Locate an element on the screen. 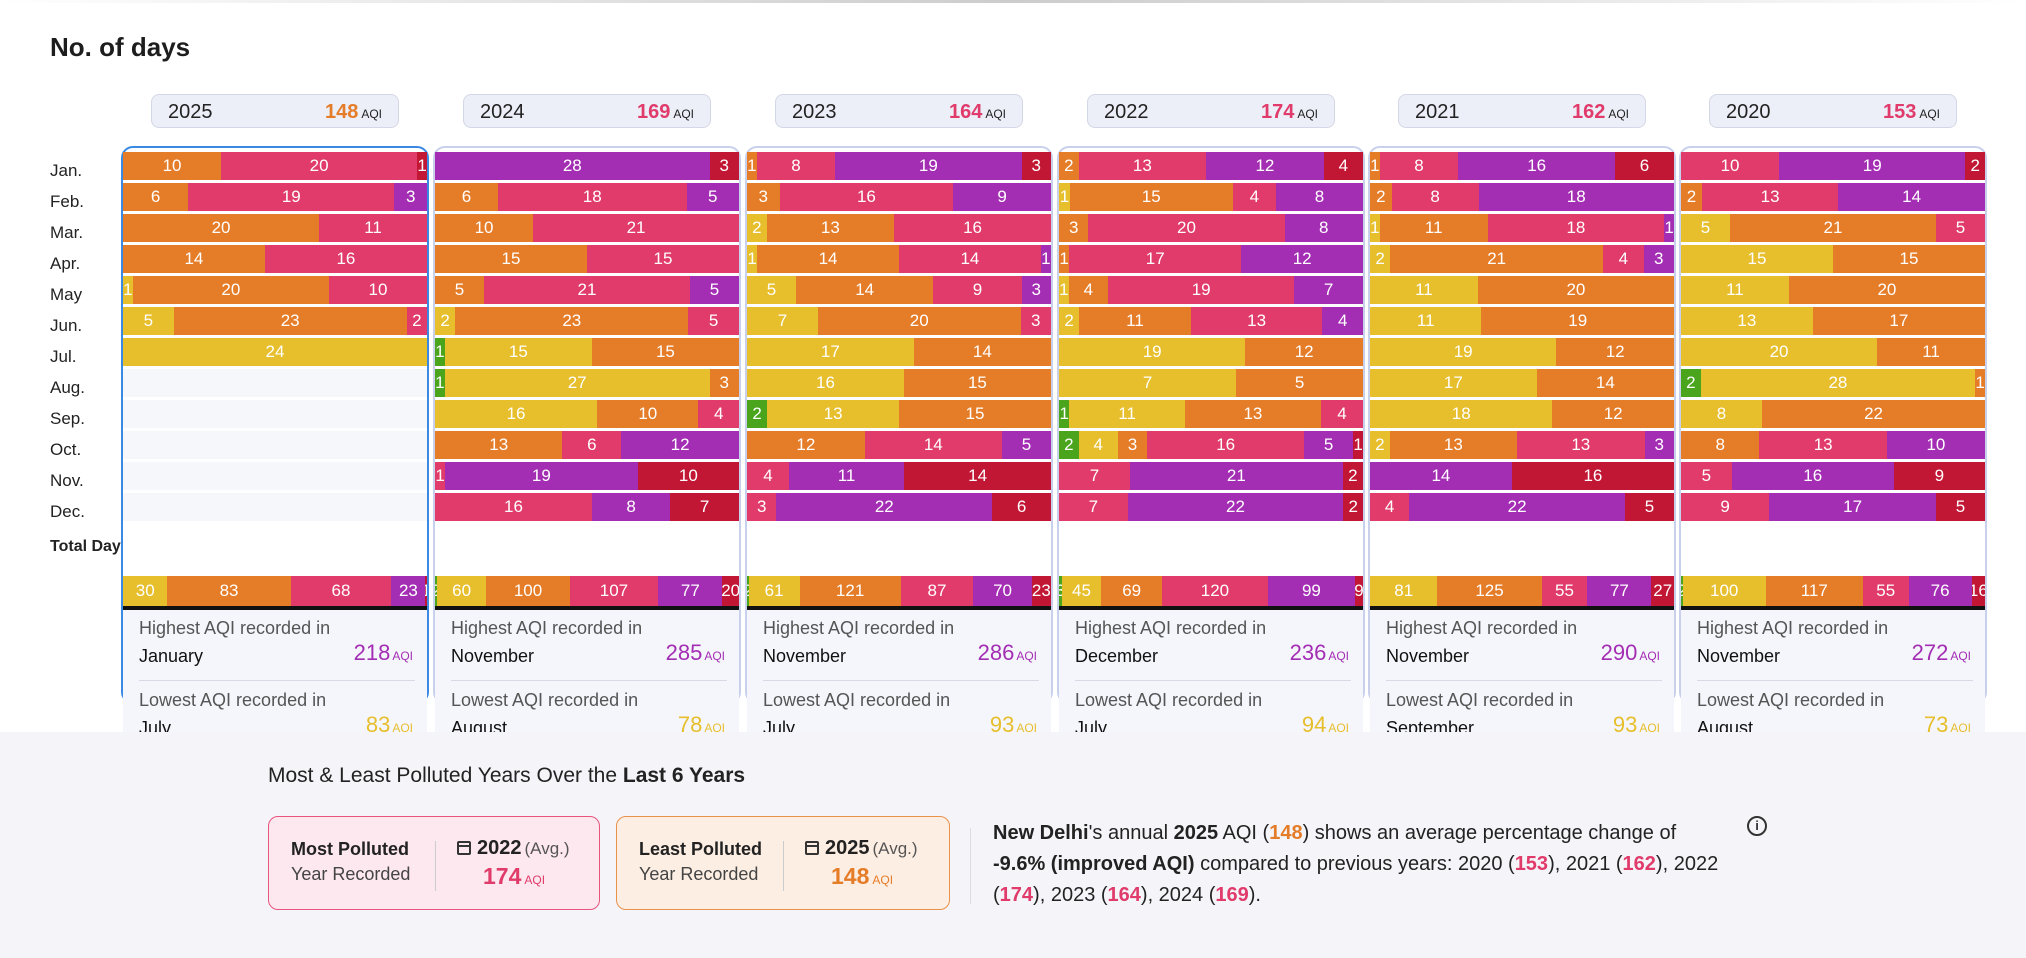 This screenshot has width=2026, height=958. total-severe-segment: 23 is located at coordinates (408, 591).